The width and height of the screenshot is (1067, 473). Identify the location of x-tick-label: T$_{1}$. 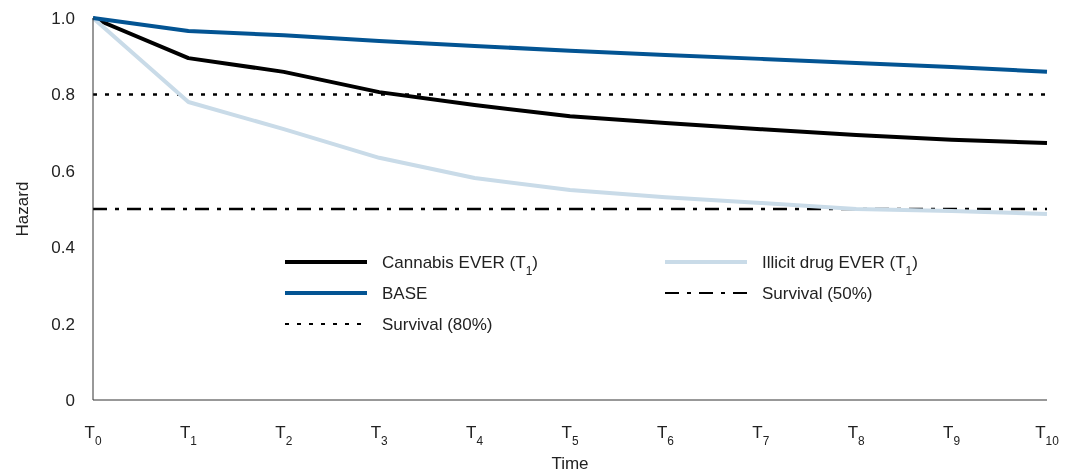
(188, 435).